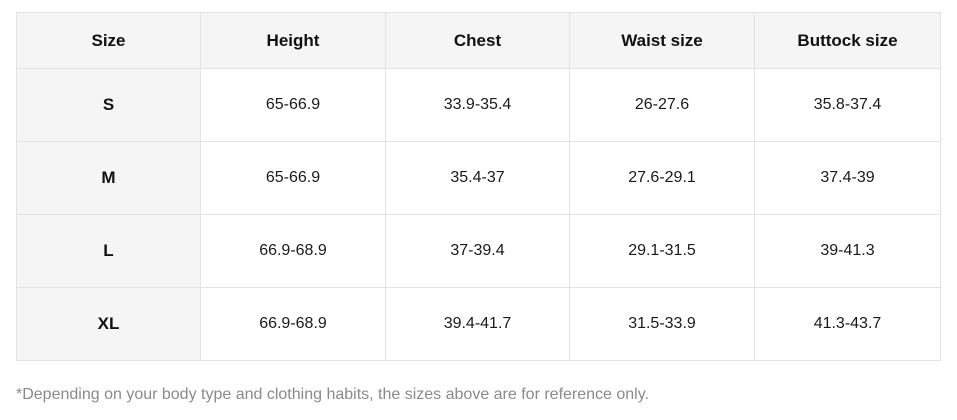  What do you see at coordinates (847, 40) in the screenshot?
I see `header-buttock-size: Buttock size` at bounding box center [847, 40].